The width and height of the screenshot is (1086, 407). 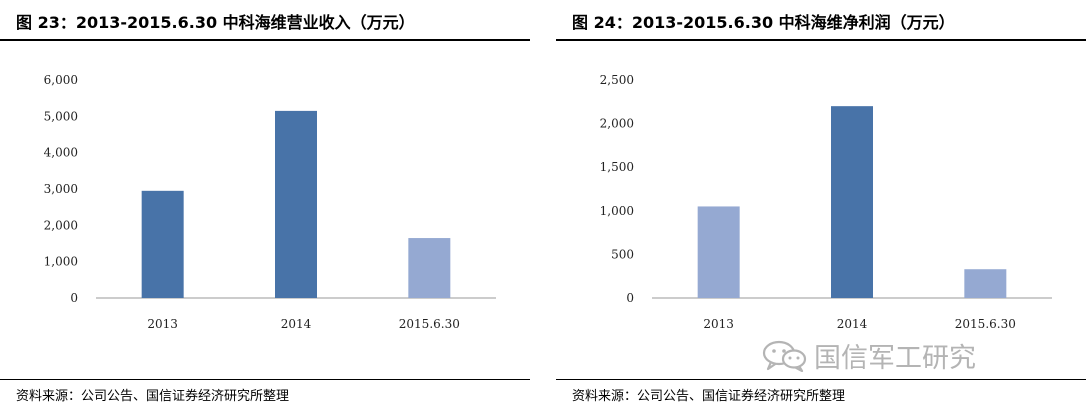 I want to click on watermark: 国信军工研究, so click(x=869, y=355).